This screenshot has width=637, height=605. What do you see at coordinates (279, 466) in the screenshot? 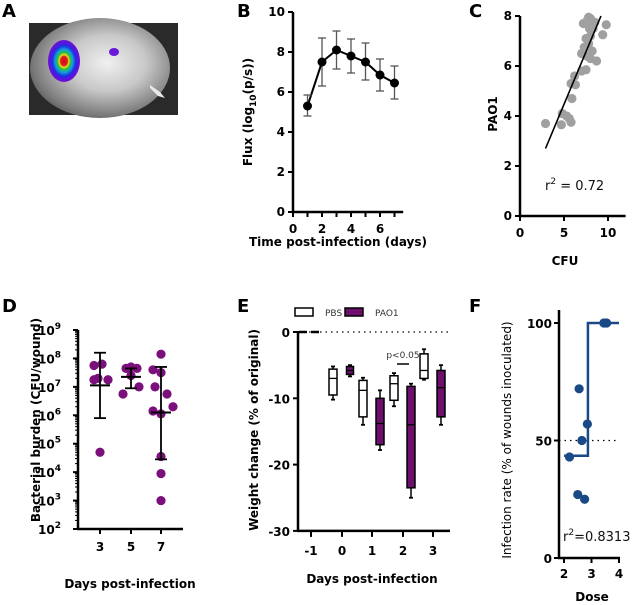
I see `y-tick-label: -20` at bounding box center [279, 466].